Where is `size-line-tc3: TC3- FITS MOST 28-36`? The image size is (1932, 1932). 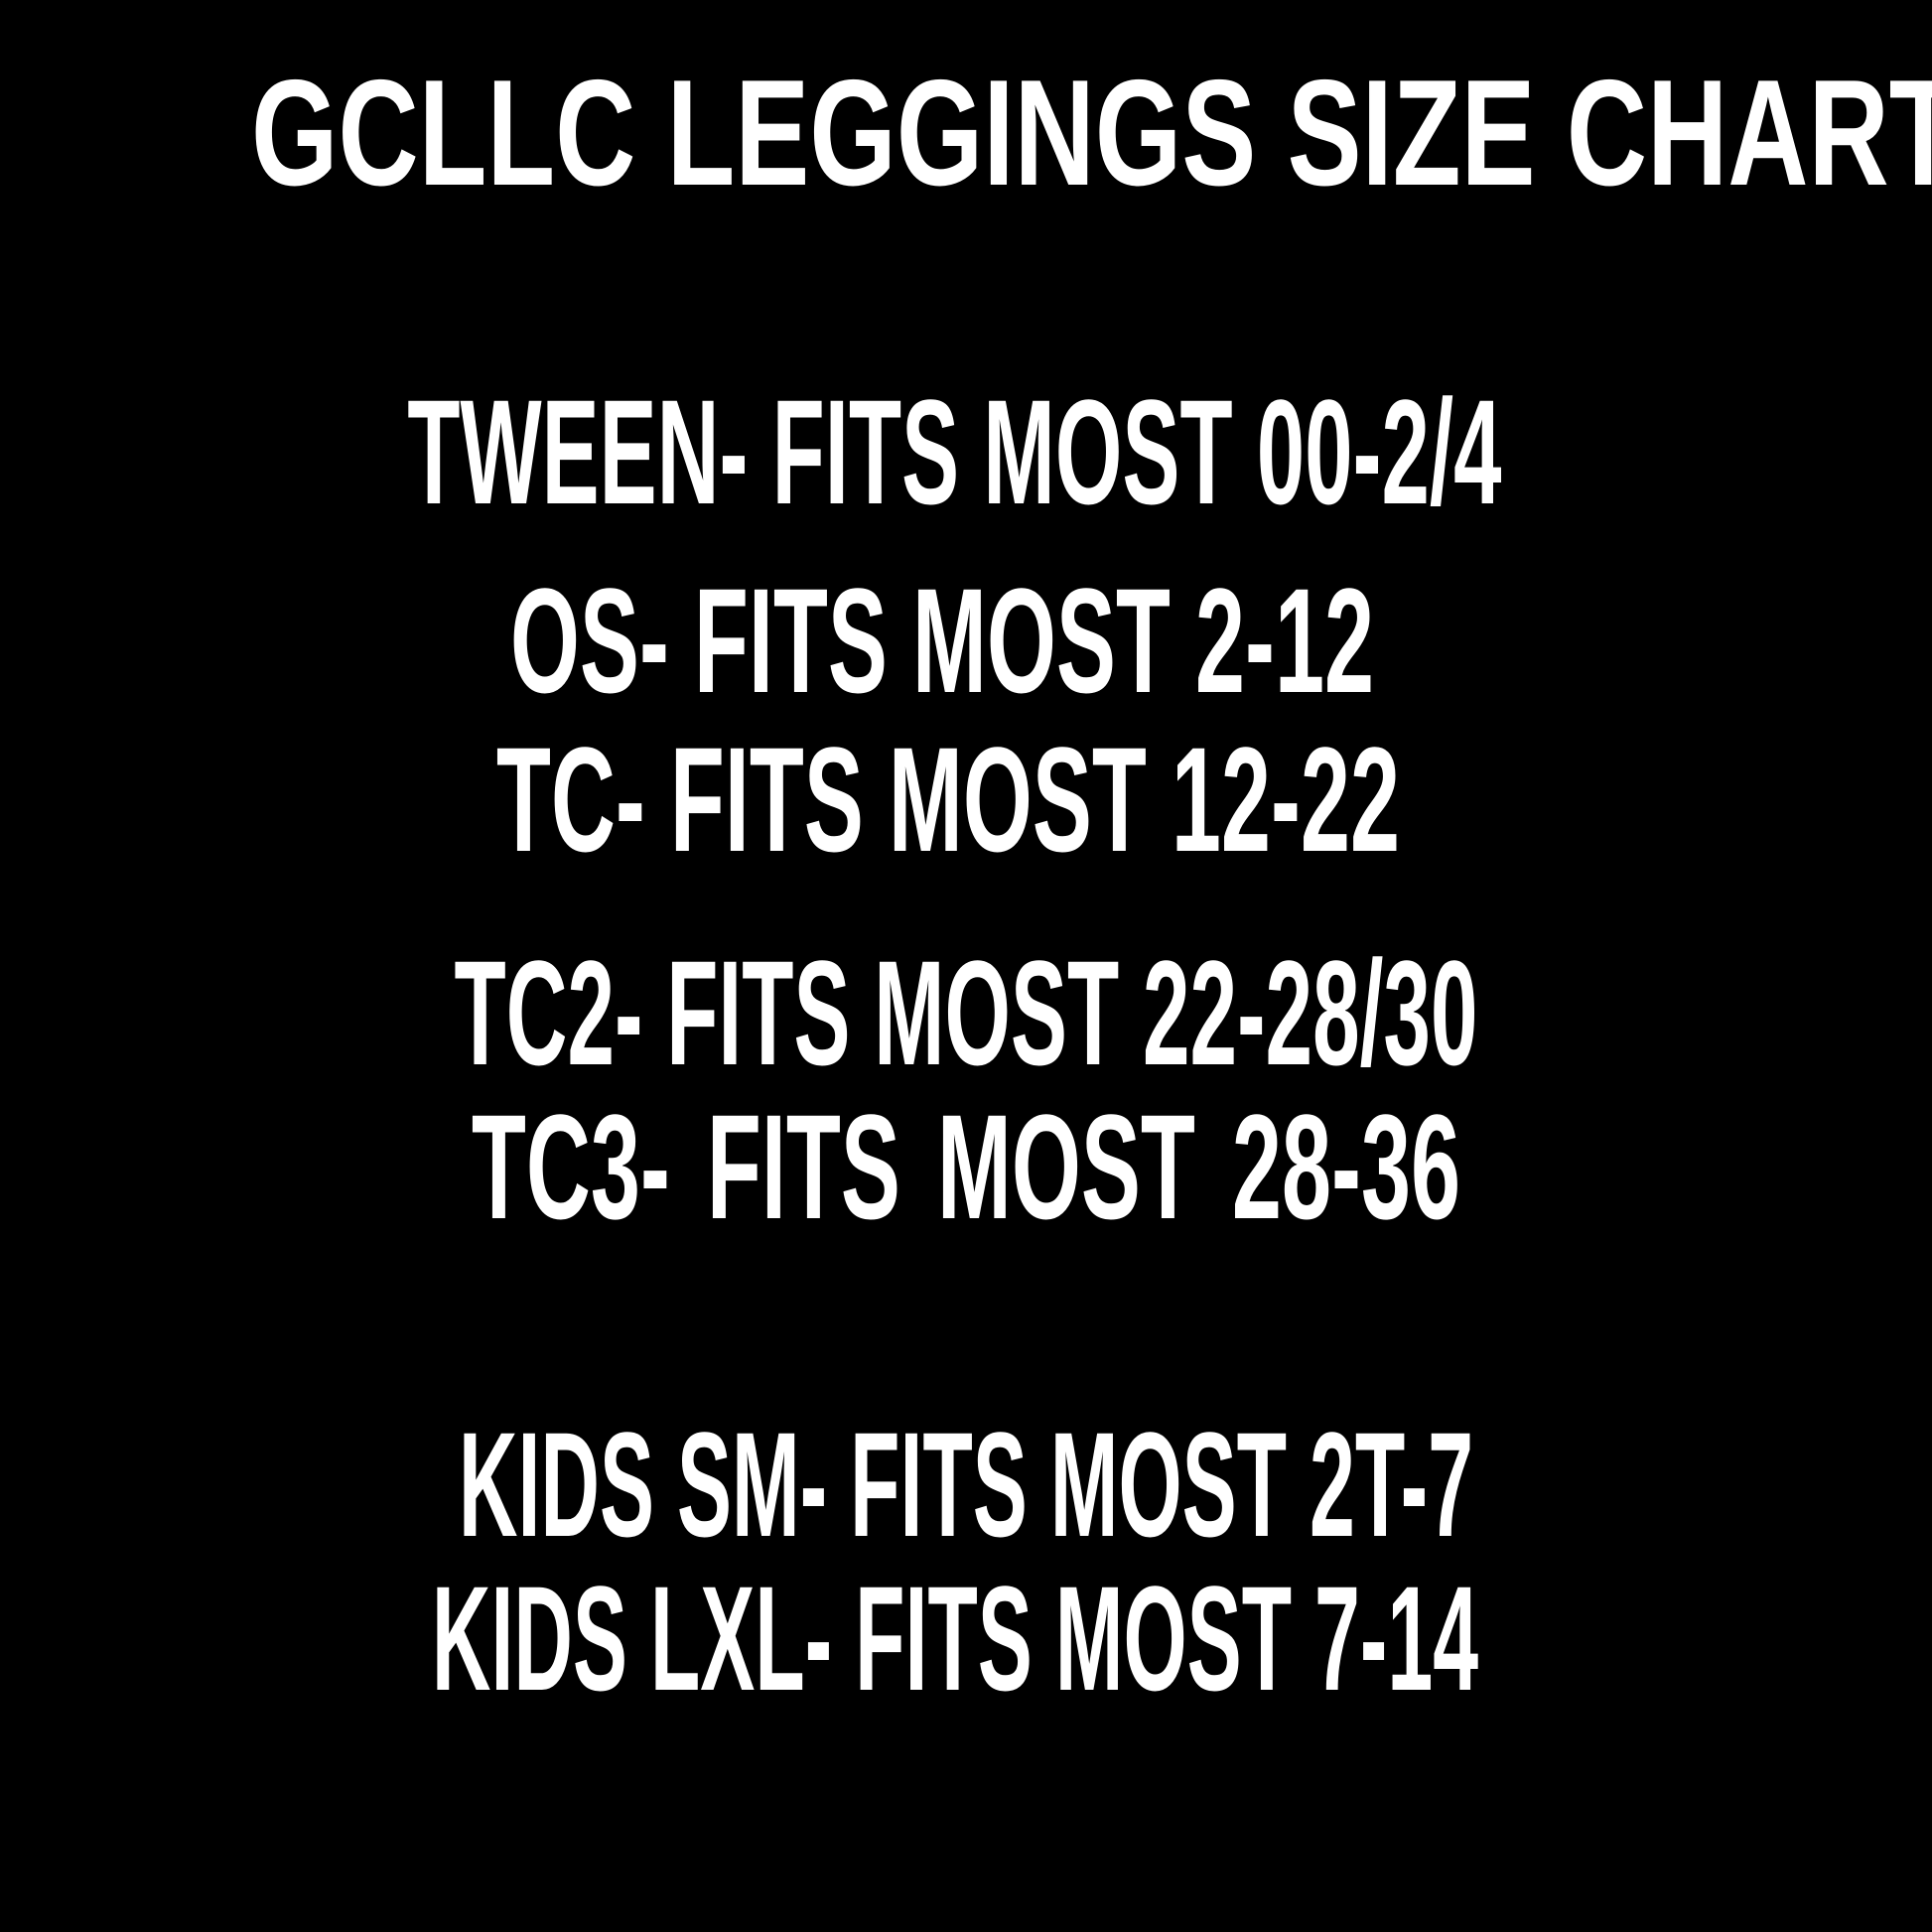 size-line-tc3: TC3- FITS MOST 28-36 is located at coordinates (966, 1167).